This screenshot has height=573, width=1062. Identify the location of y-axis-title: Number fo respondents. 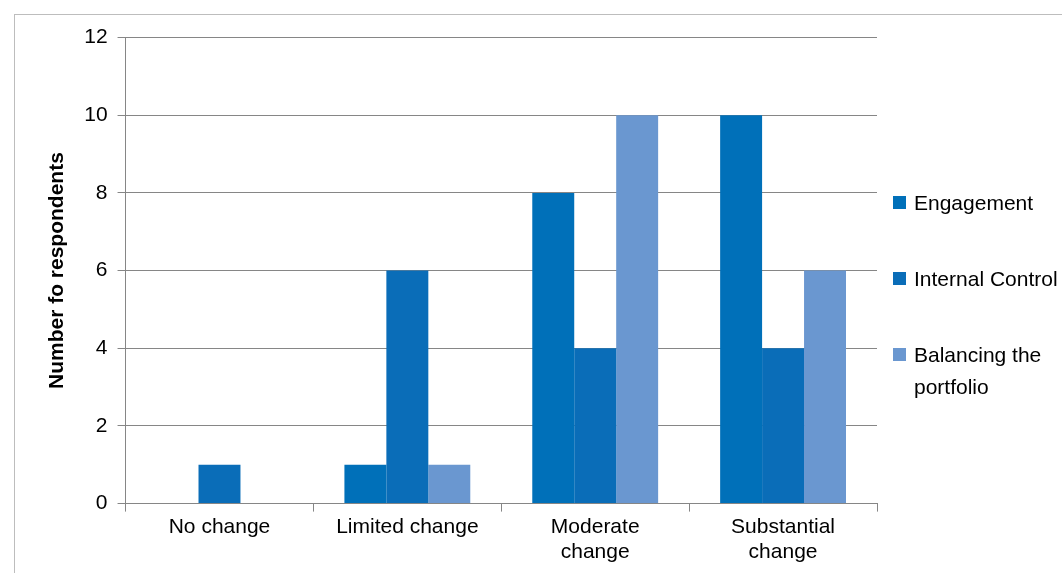
(56, 271).